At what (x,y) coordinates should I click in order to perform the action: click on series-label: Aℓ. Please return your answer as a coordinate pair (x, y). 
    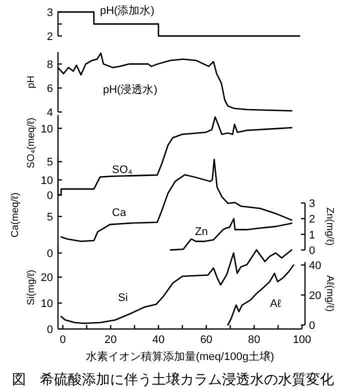
    Looking at the image, I should click on (276, 304).